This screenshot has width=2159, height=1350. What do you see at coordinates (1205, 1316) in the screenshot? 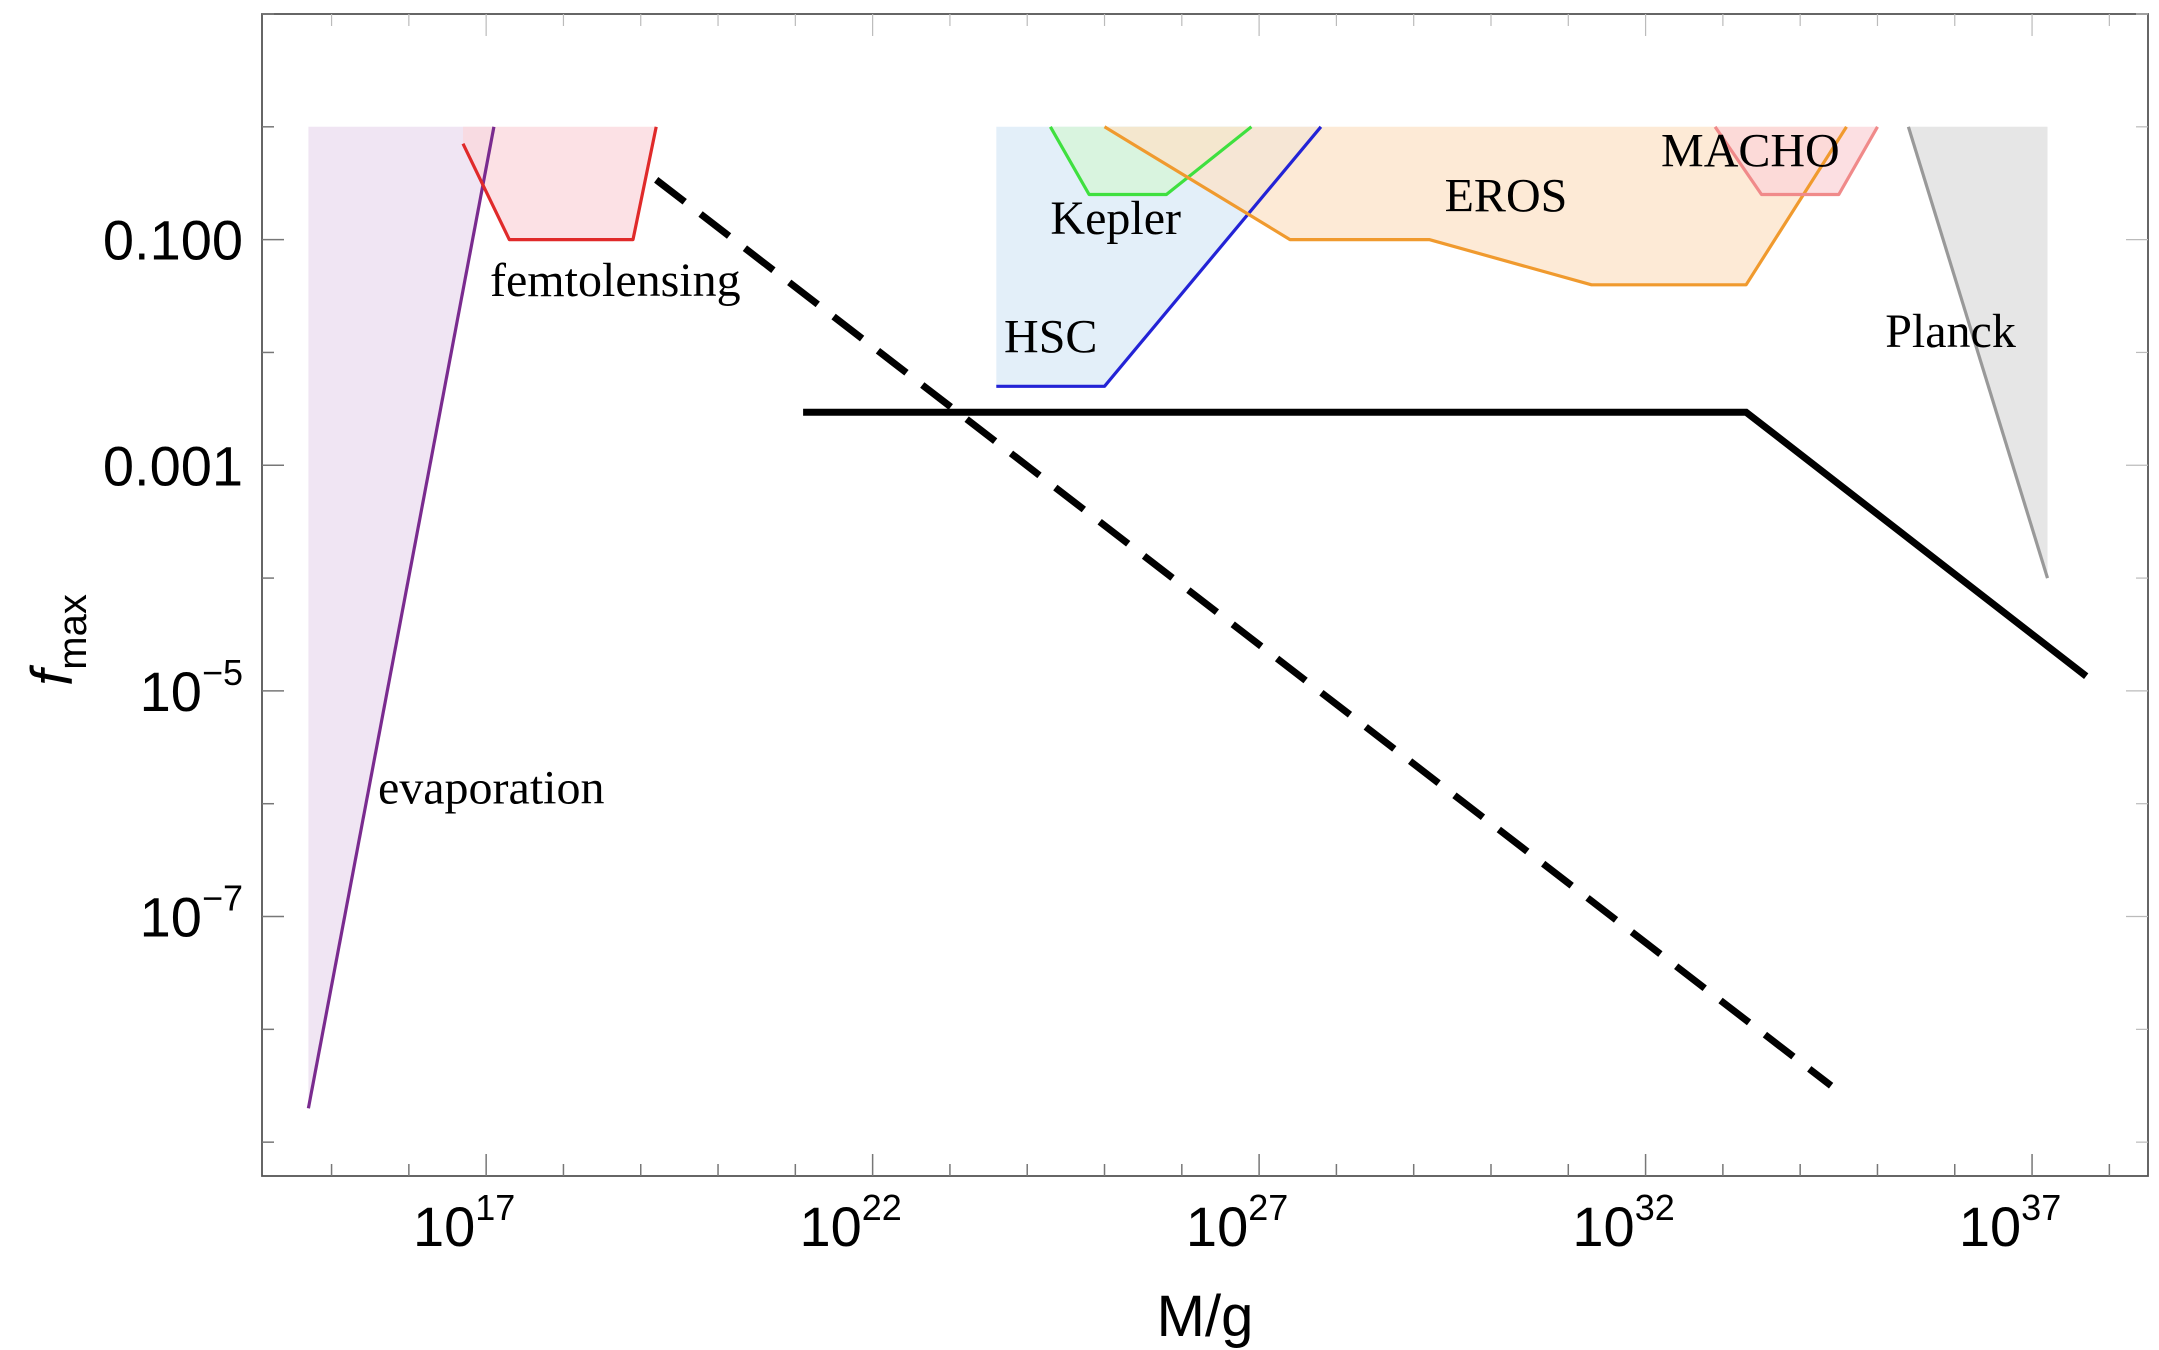
I see `x-axis-title: M/g` at bounding box center [1205, 1316].